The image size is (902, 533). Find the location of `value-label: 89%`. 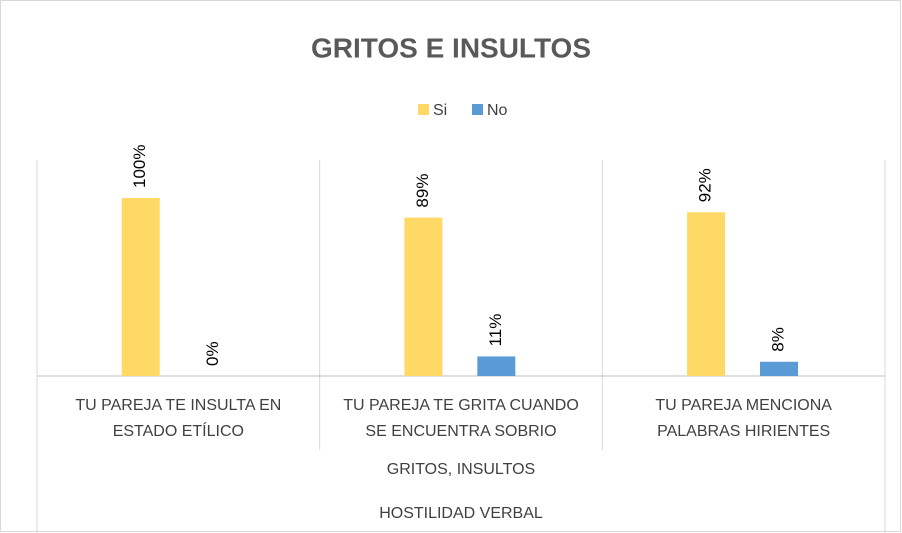

value-label: 89% is located at coordinates (422, 191).